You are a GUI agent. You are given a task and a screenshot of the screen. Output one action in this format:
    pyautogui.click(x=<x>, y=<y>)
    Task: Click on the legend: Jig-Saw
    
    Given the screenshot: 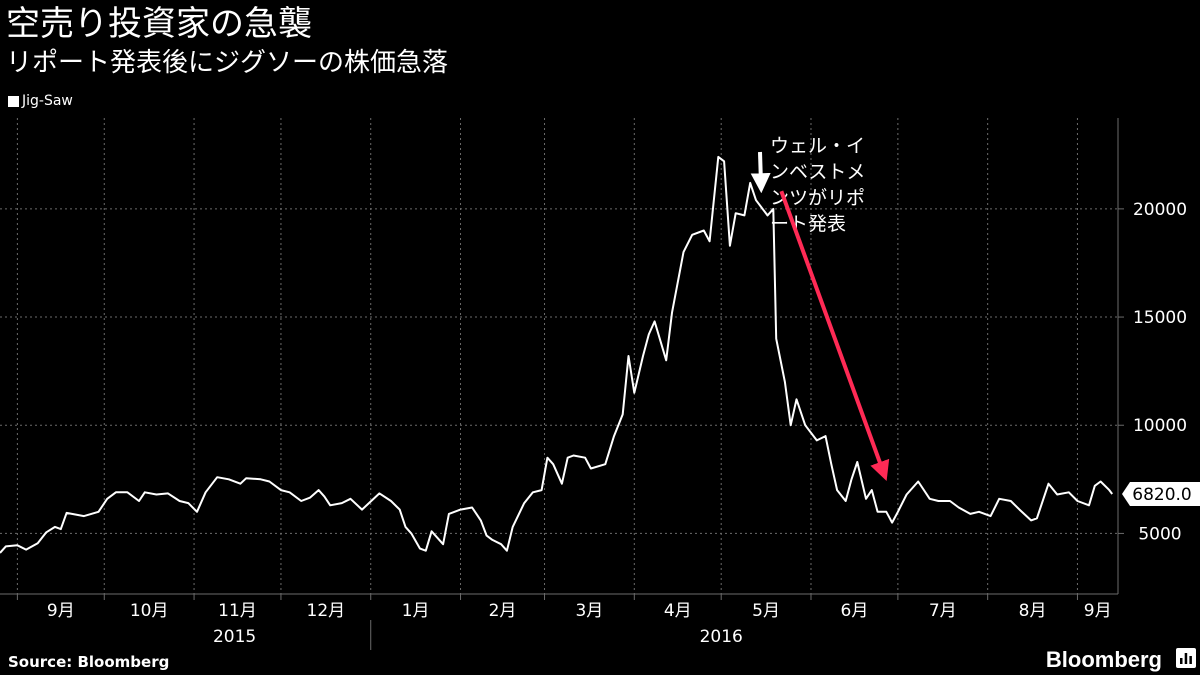 What is the action you would take?
    pyautogui.click(x=40, y=101)
    